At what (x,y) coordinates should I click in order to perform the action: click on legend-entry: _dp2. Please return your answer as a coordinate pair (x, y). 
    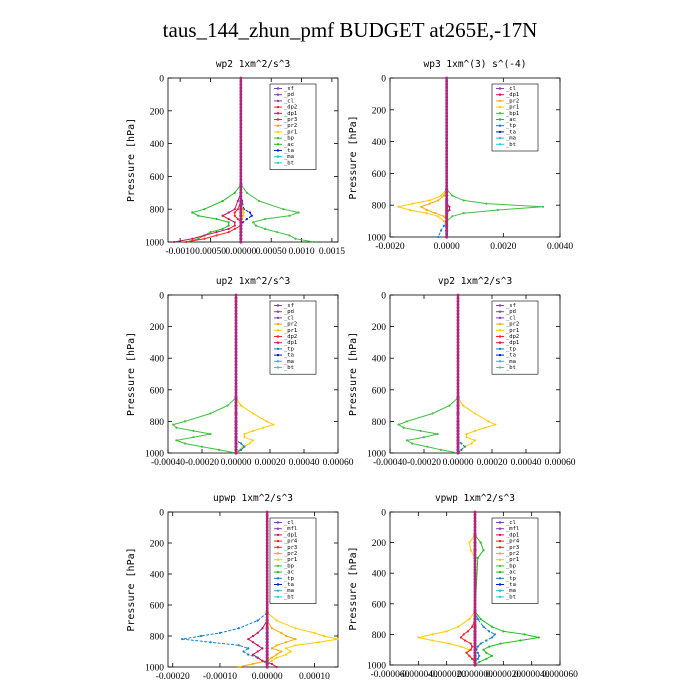
    Looking at the image, I should click on (290, 108).